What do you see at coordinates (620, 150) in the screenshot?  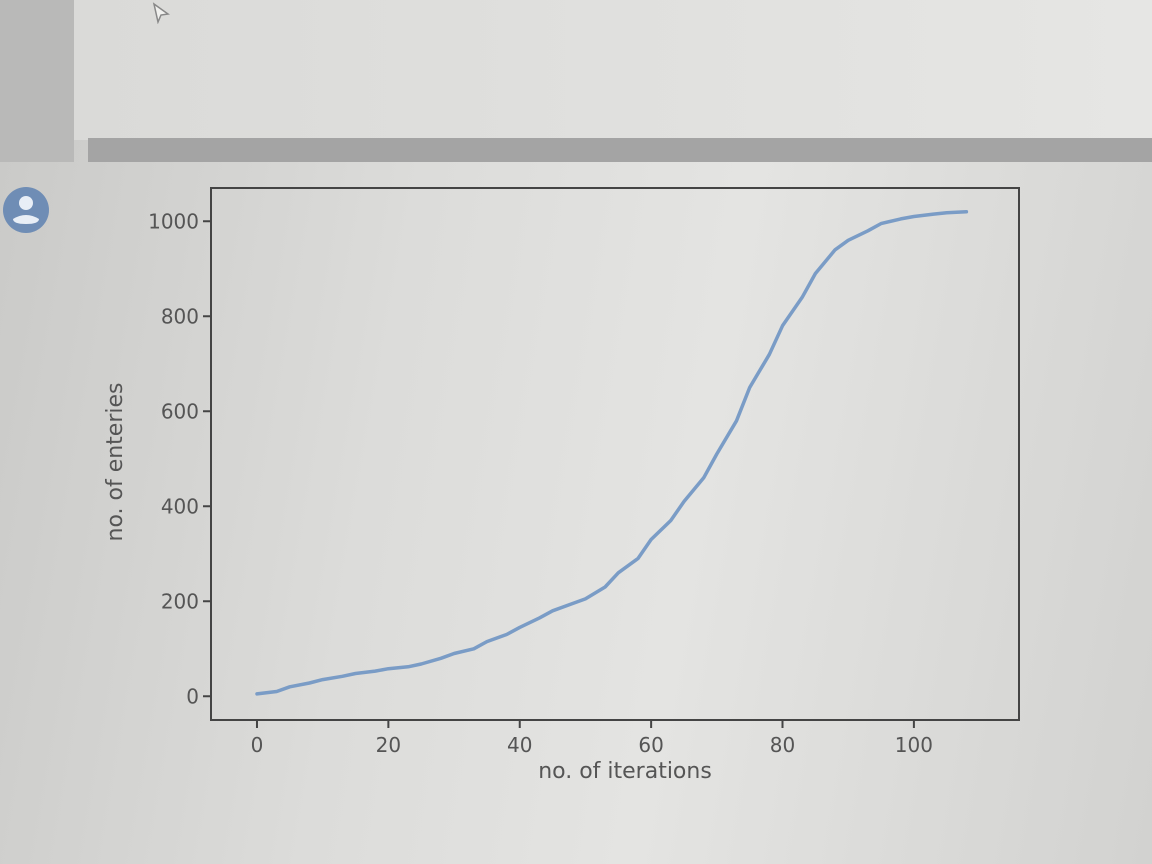 I see `separator-bar` at bounding box center [620, 150].